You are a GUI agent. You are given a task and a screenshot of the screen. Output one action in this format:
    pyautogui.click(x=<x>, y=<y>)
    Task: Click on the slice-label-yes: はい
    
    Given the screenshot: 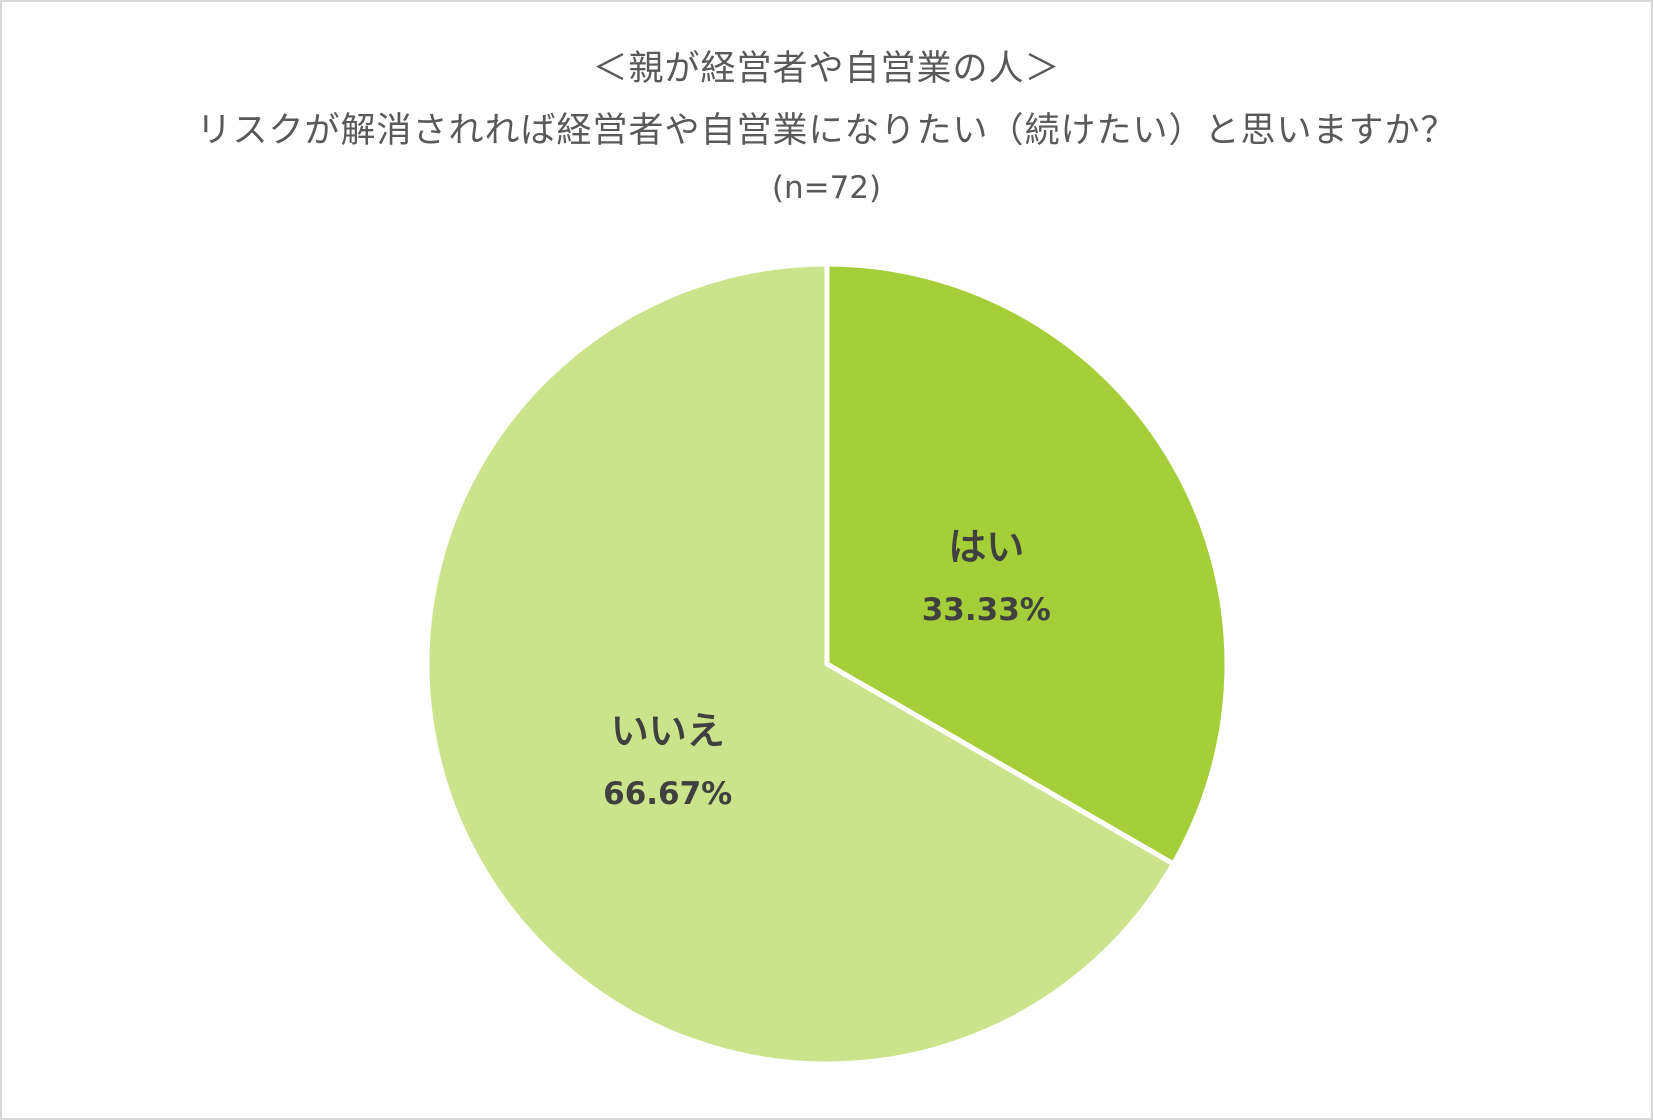 What is the action you would take?
    pyautogui.click(x=986, y=547)
    